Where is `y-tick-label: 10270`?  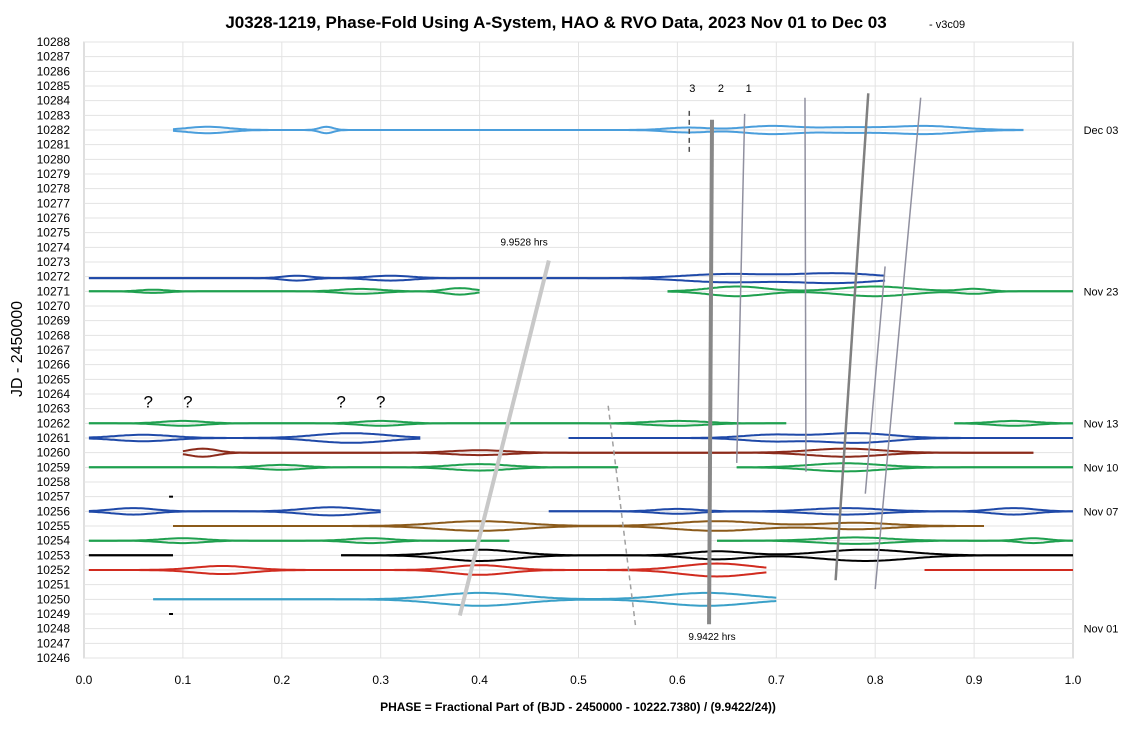
y-tick-label: 10270 is located at coordinates (54, 306).